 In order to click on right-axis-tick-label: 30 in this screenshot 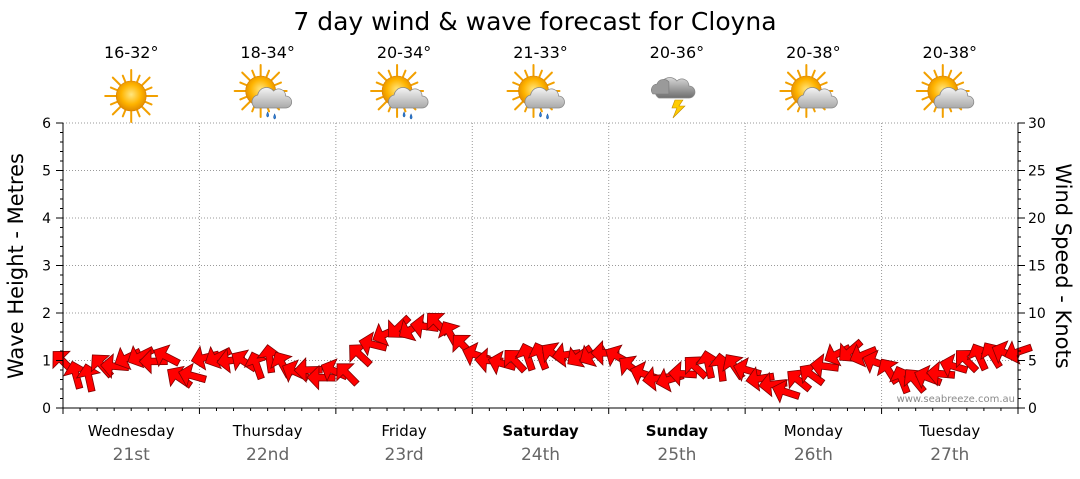, I will do `click(1037, 124)`.